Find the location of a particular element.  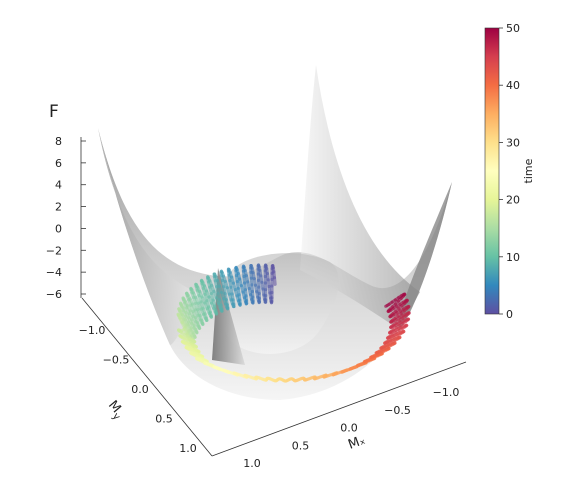

z-tick-label: 4 is located at coordinates (58, 185).